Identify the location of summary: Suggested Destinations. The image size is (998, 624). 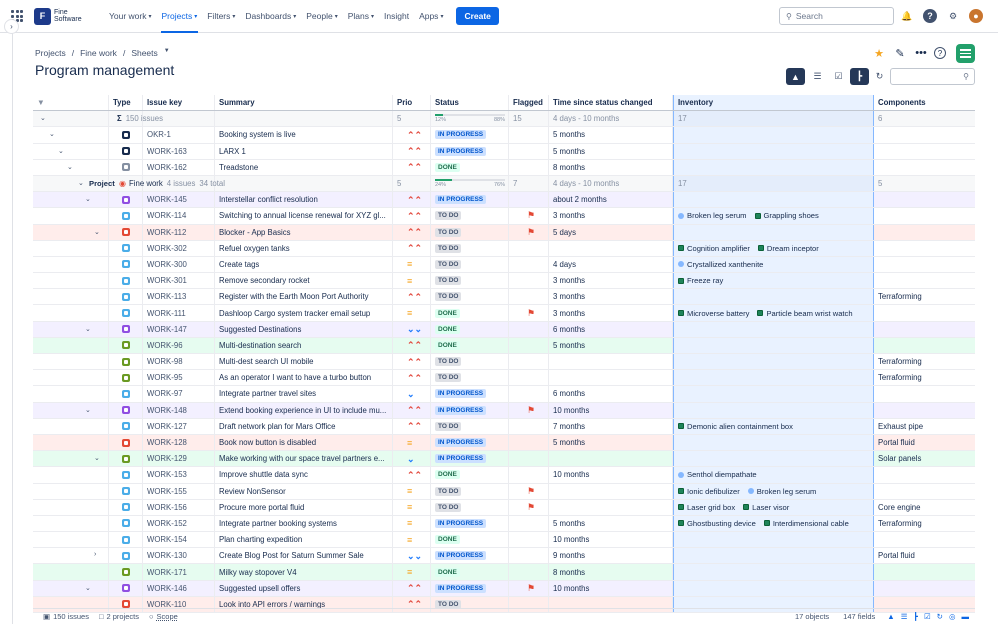
(304, 329).